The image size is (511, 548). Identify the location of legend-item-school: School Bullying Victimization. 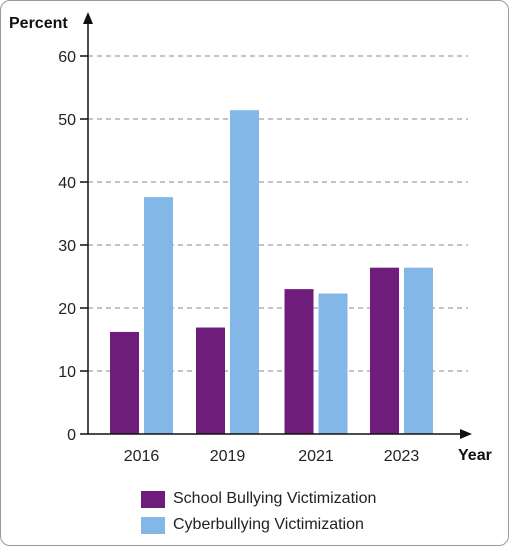
(258, 499).